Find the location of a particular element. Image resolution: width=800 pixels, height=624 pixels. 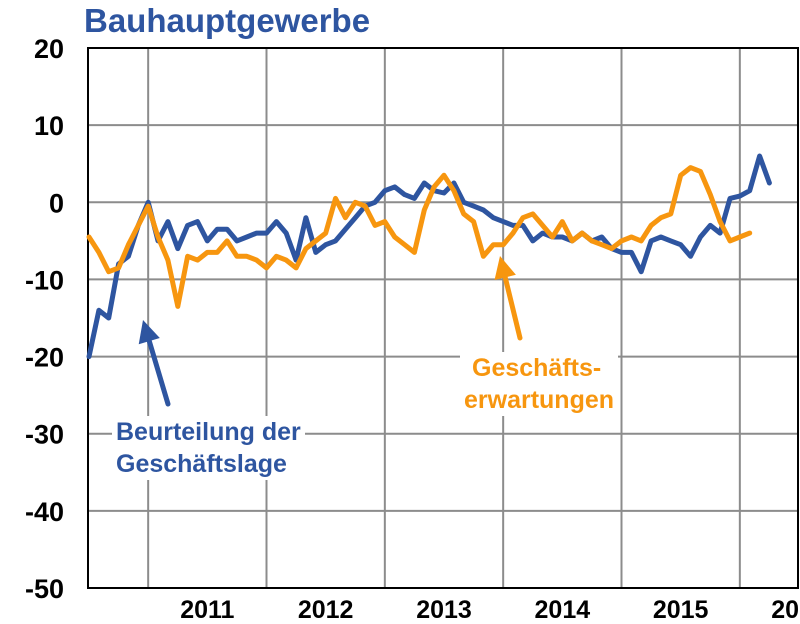

y-tick-label: 10 is located at coordinates (49, 126).